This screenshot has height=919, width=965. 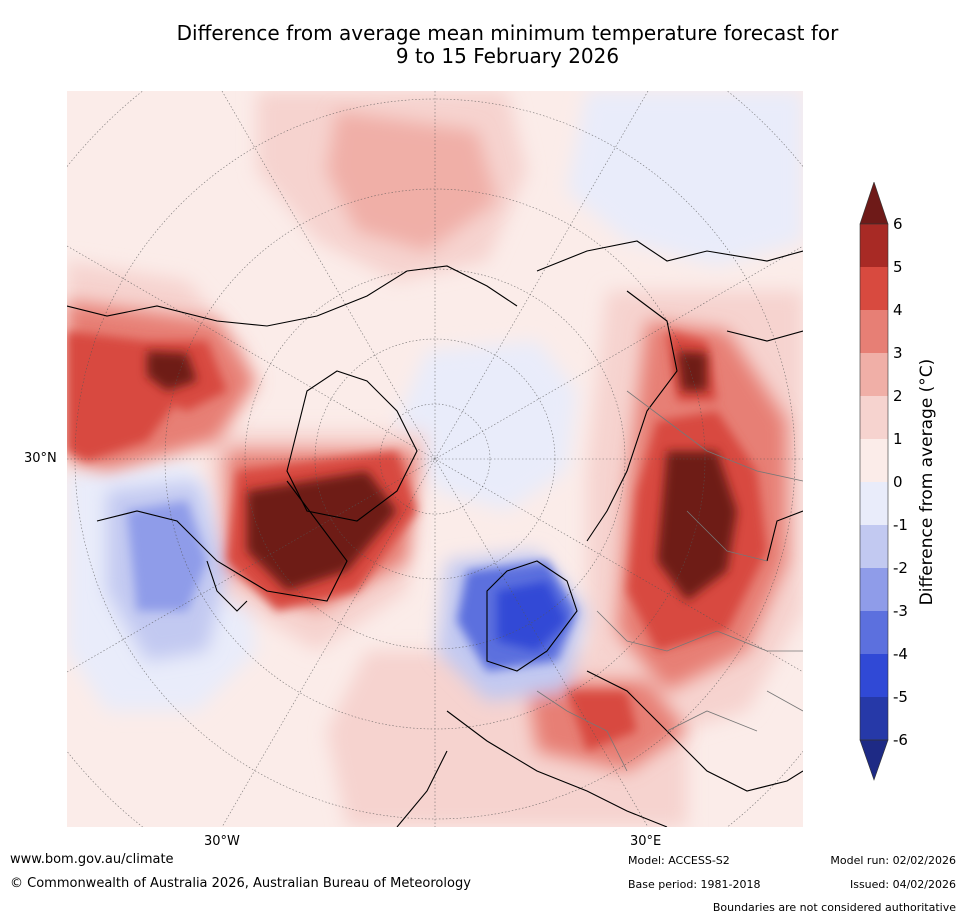 I want to click on colorbar-band-m6-m5, so click(x=874, y=718).